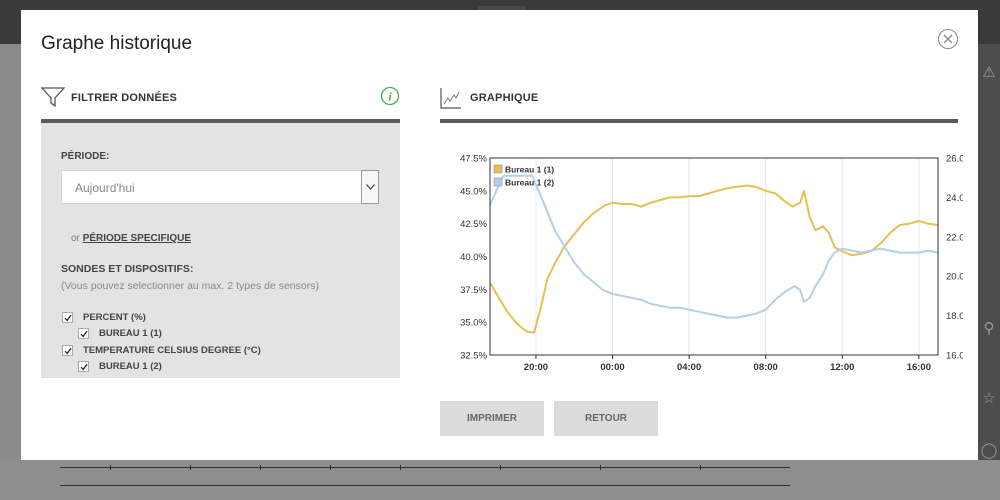 The image size is (1000, 500). I want to click on modal-title: Graphe historique, so click(117, 43).